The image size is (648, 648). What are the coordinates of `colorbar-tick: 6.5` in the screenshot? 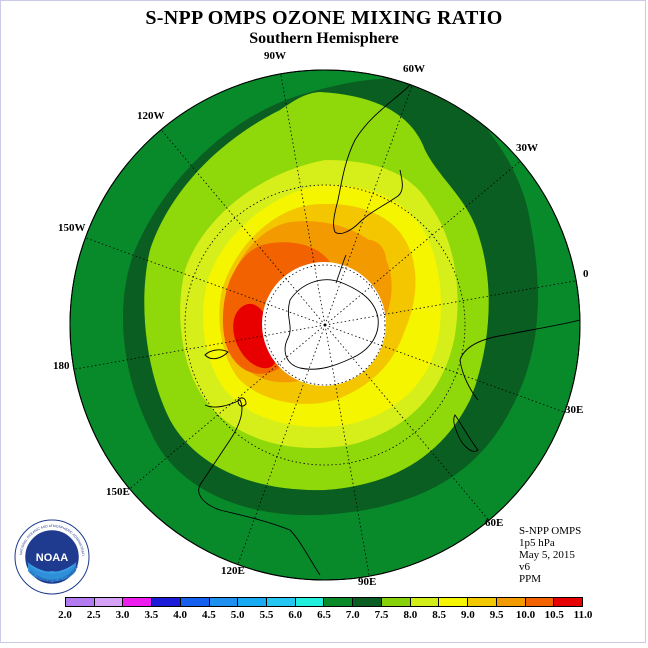 It's located at (324, 615).